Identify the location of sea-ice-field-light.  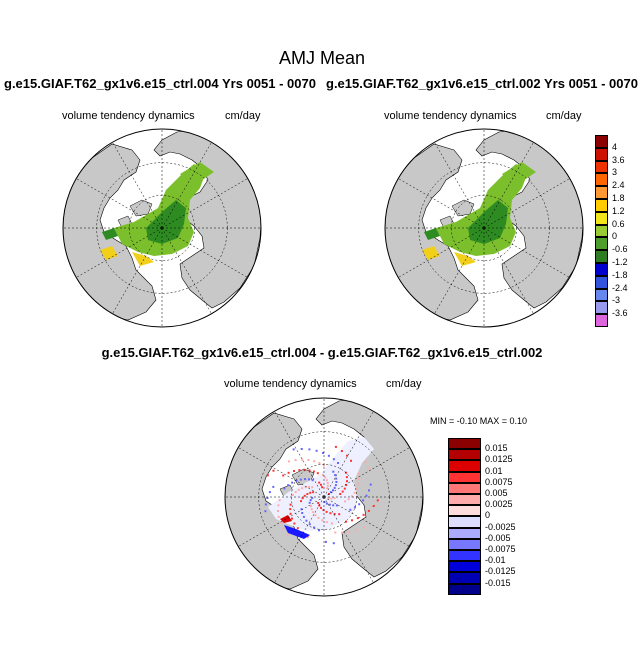
(160, 210).